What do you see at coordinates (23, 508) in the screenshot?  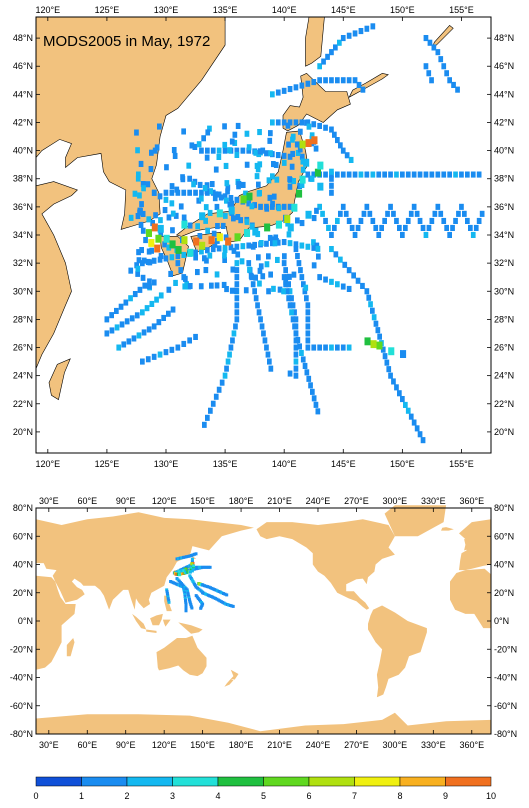 I see `lat-tick-label: 80°N` at bounding box center [23, 508].